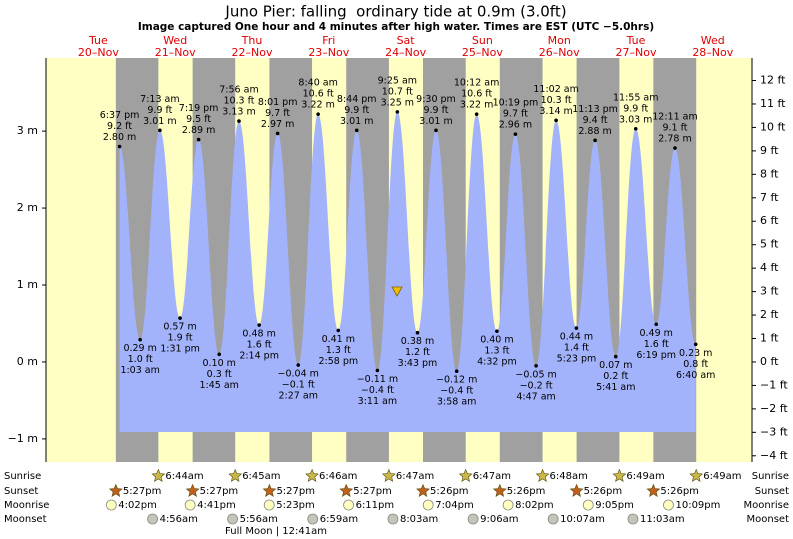 This screenshot has width=793, height=539. I want to click on tide-time: 3:11 am, so click(377, 401).